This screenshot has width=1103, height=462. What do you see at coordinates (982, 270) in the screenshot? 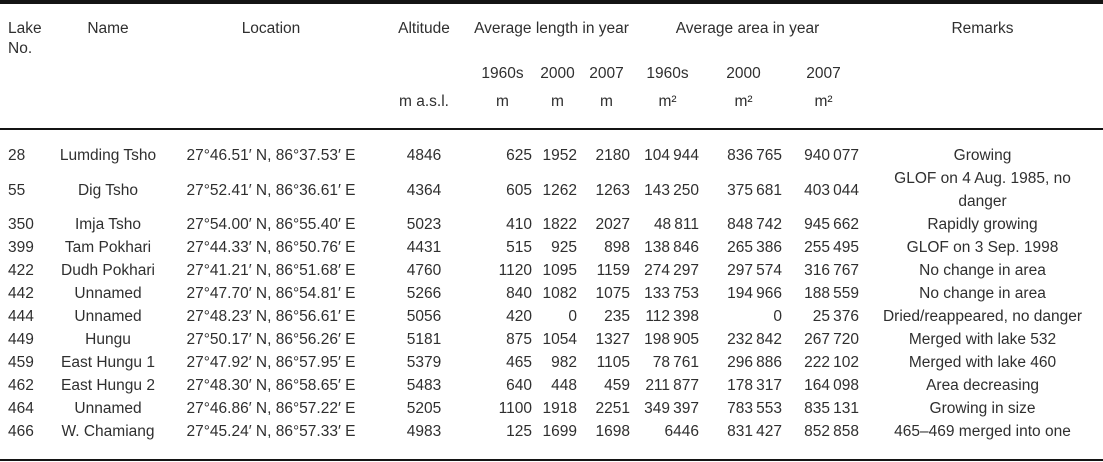
I see `cell-remarks: No change in area` at bounding box center [982, 270].